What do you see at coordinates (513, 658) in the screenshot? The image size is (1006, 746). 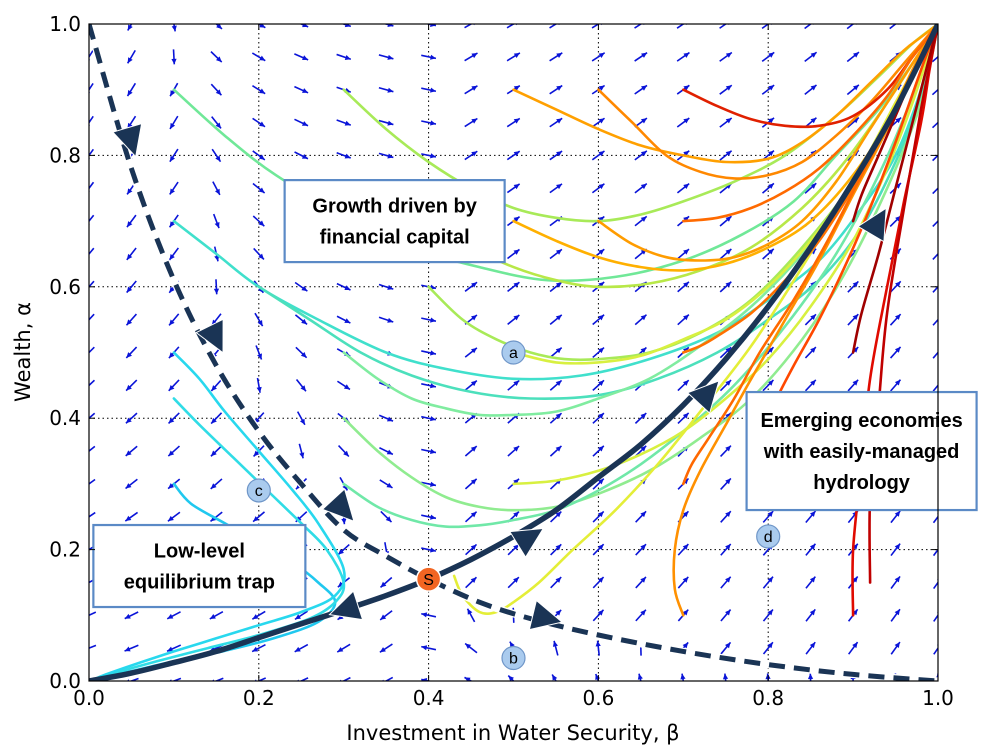 I see `point-marker-b: b` at bounding box center [513, 658].